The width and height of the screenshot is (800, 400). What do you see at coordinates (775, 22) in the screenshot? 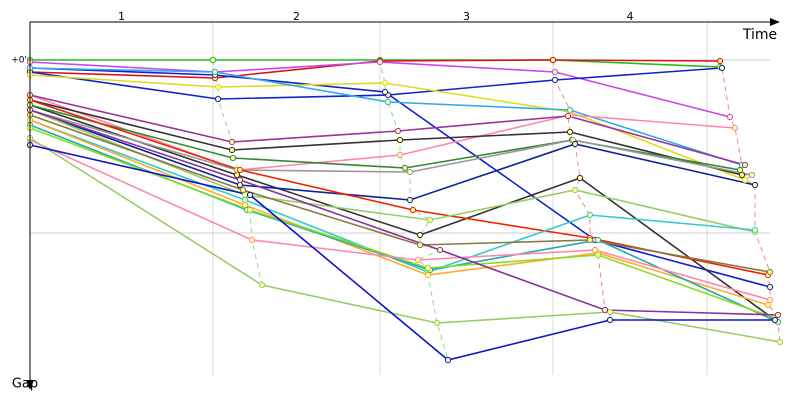
I see `x-axis-arrow` at bounding box center [775, 22].